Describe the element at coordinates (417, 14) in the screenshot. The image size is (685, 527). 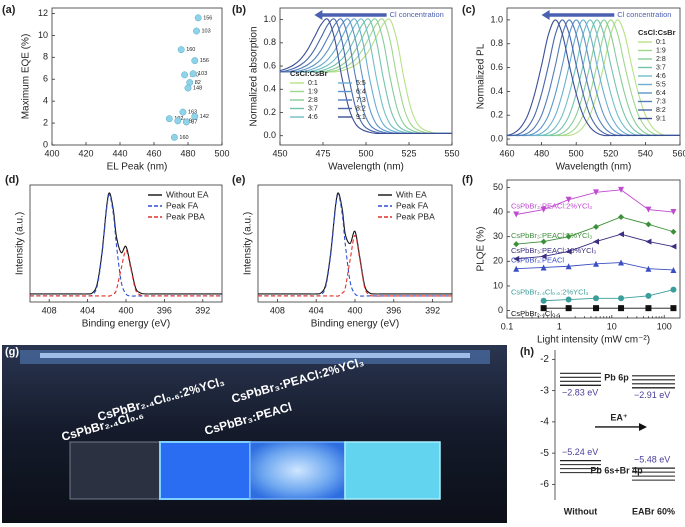
I see `annotation: Cl concentration` at that location.